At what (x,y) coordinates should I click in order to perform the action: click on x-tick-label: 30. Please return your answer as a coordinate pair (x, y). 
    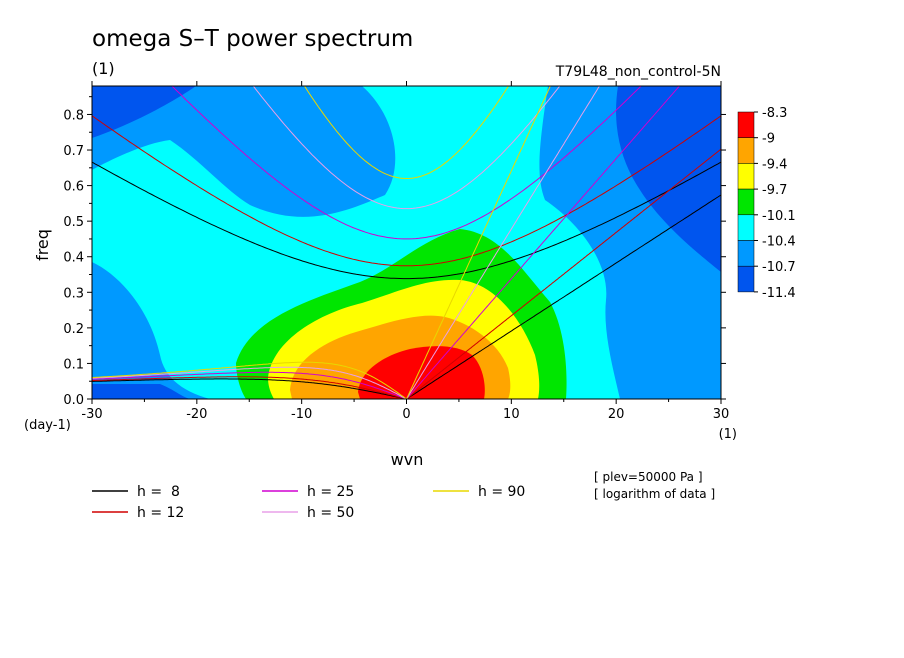
    Looking at the image, I should click on (721, 414).